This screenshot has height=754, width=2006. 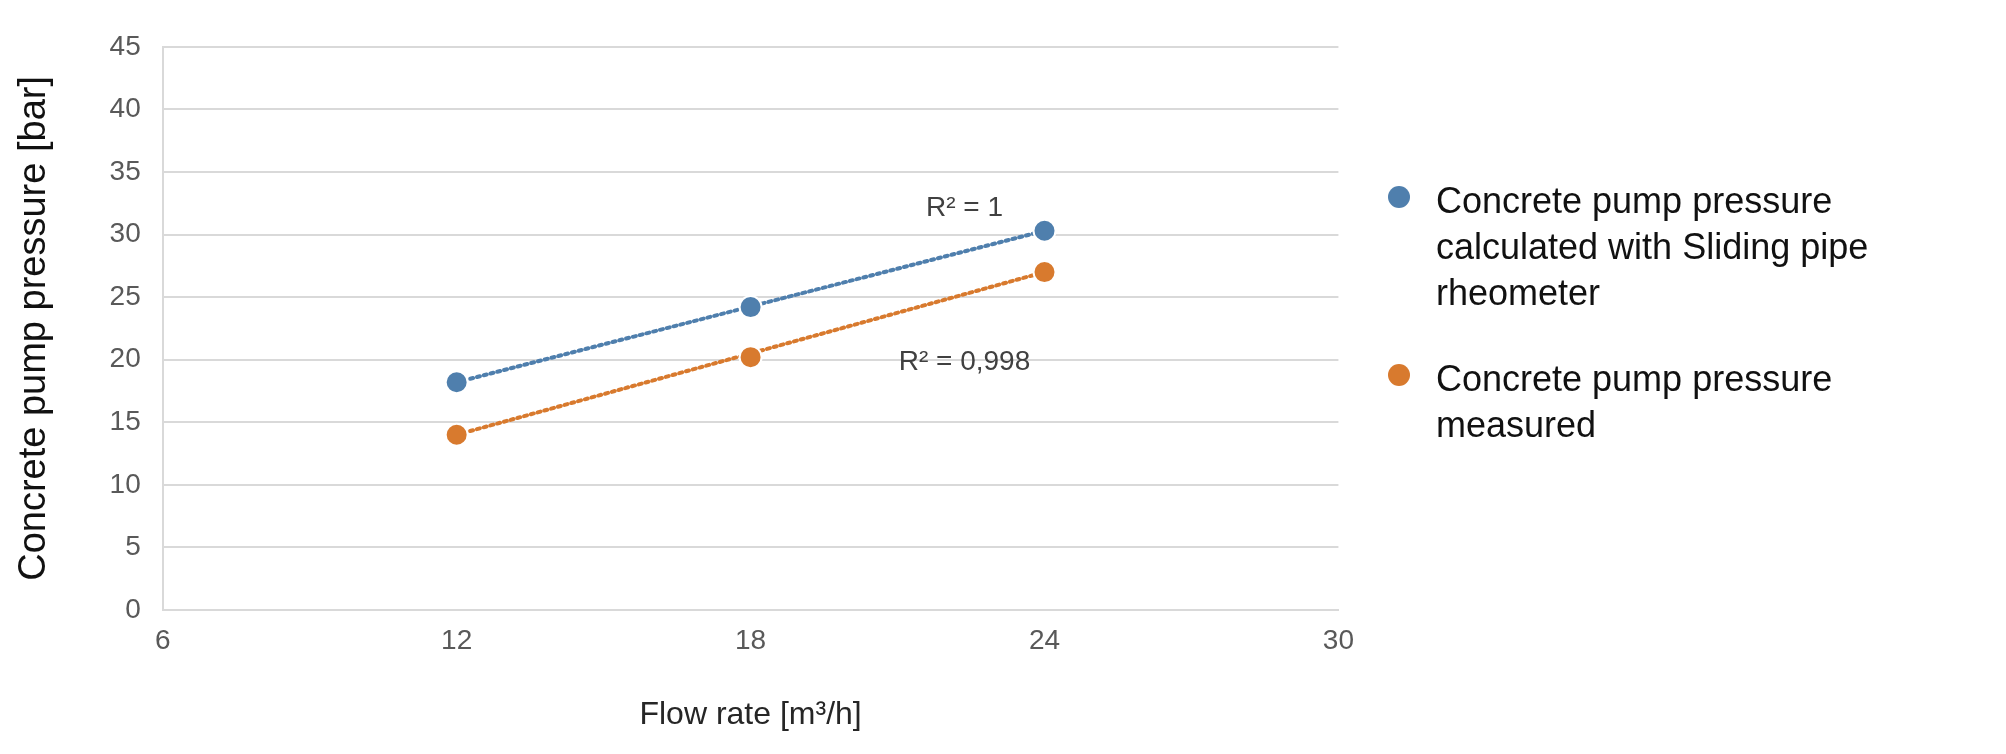 I want to click on y-tick-label: 5, so click(x=133, y=546).